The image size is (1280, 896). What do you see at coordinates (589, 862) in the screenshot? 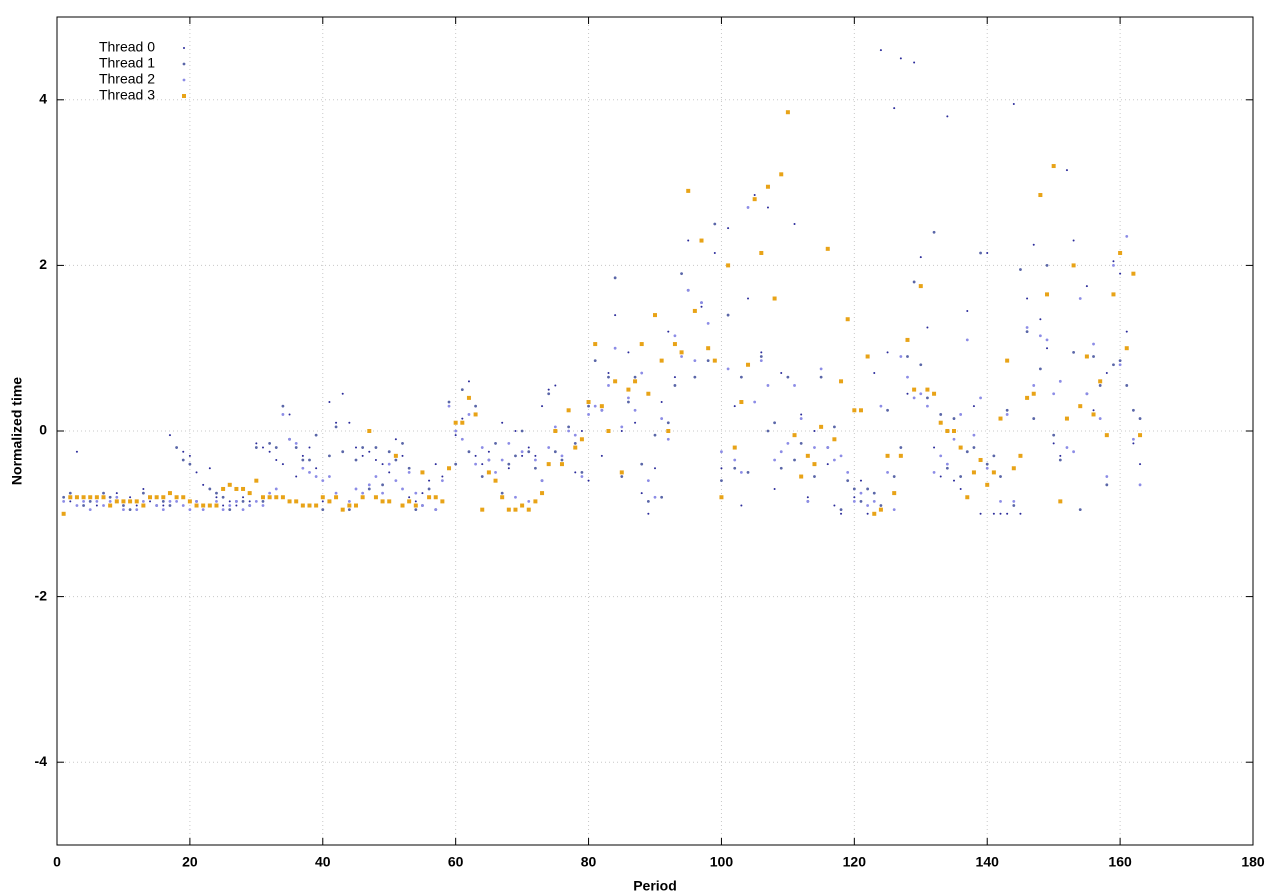
I see `x-tick-label: 80` at bounding box center [589, 862].